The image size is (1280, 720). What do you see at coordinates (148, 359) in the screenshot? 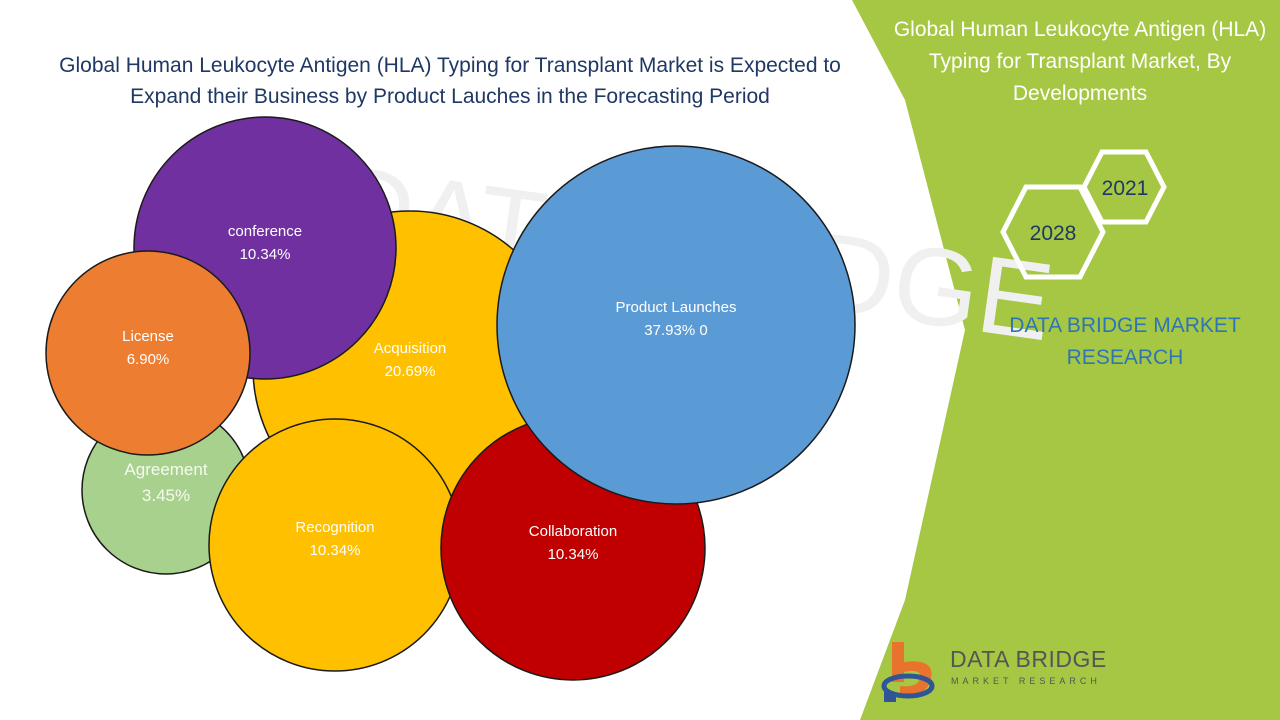
I see `bubble-value-license: 6.90%` at bounding box center [148, 359].